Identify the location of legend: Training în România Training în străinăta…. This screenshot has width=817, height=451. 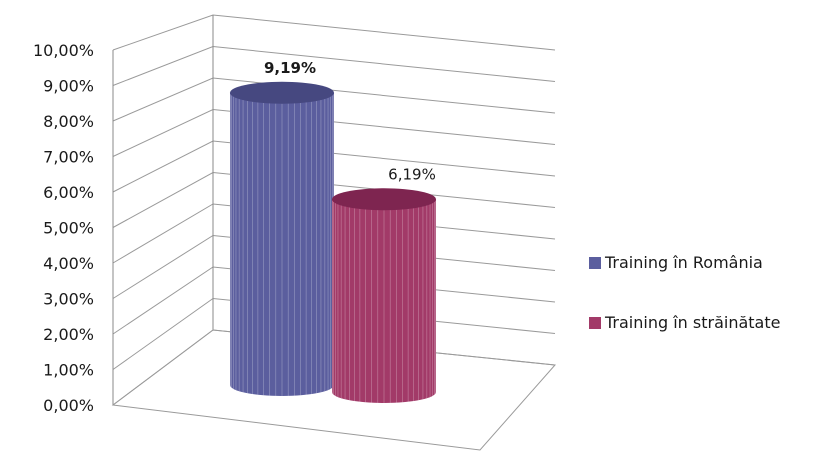
(684, 292).